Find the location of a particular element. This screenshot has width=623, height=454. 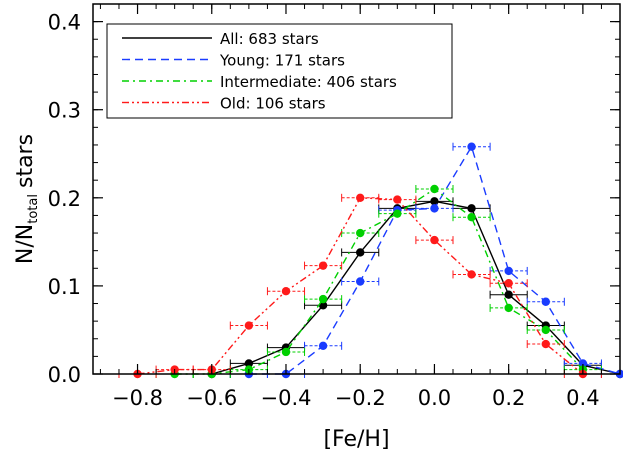

x-tick-label: 0.0 is located at coordinates (434, 398).